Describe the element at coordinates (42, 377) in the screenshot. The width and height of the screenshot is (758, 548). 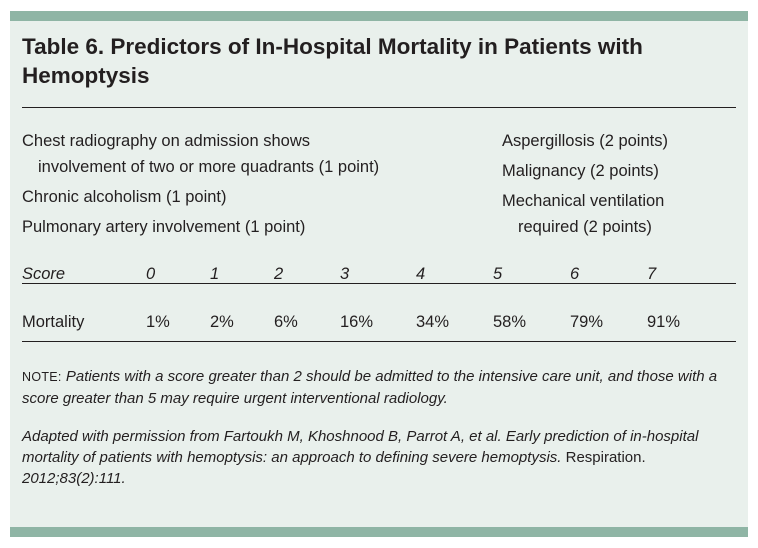
I see `note-prefix: NOTE:` at that location.